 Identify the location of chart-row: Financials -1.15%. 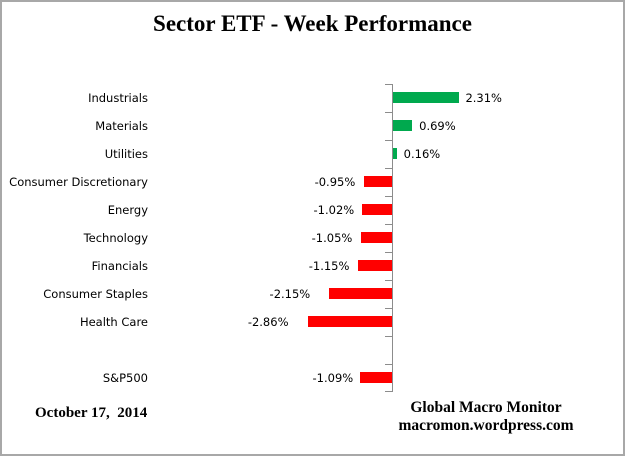
(312, 266).